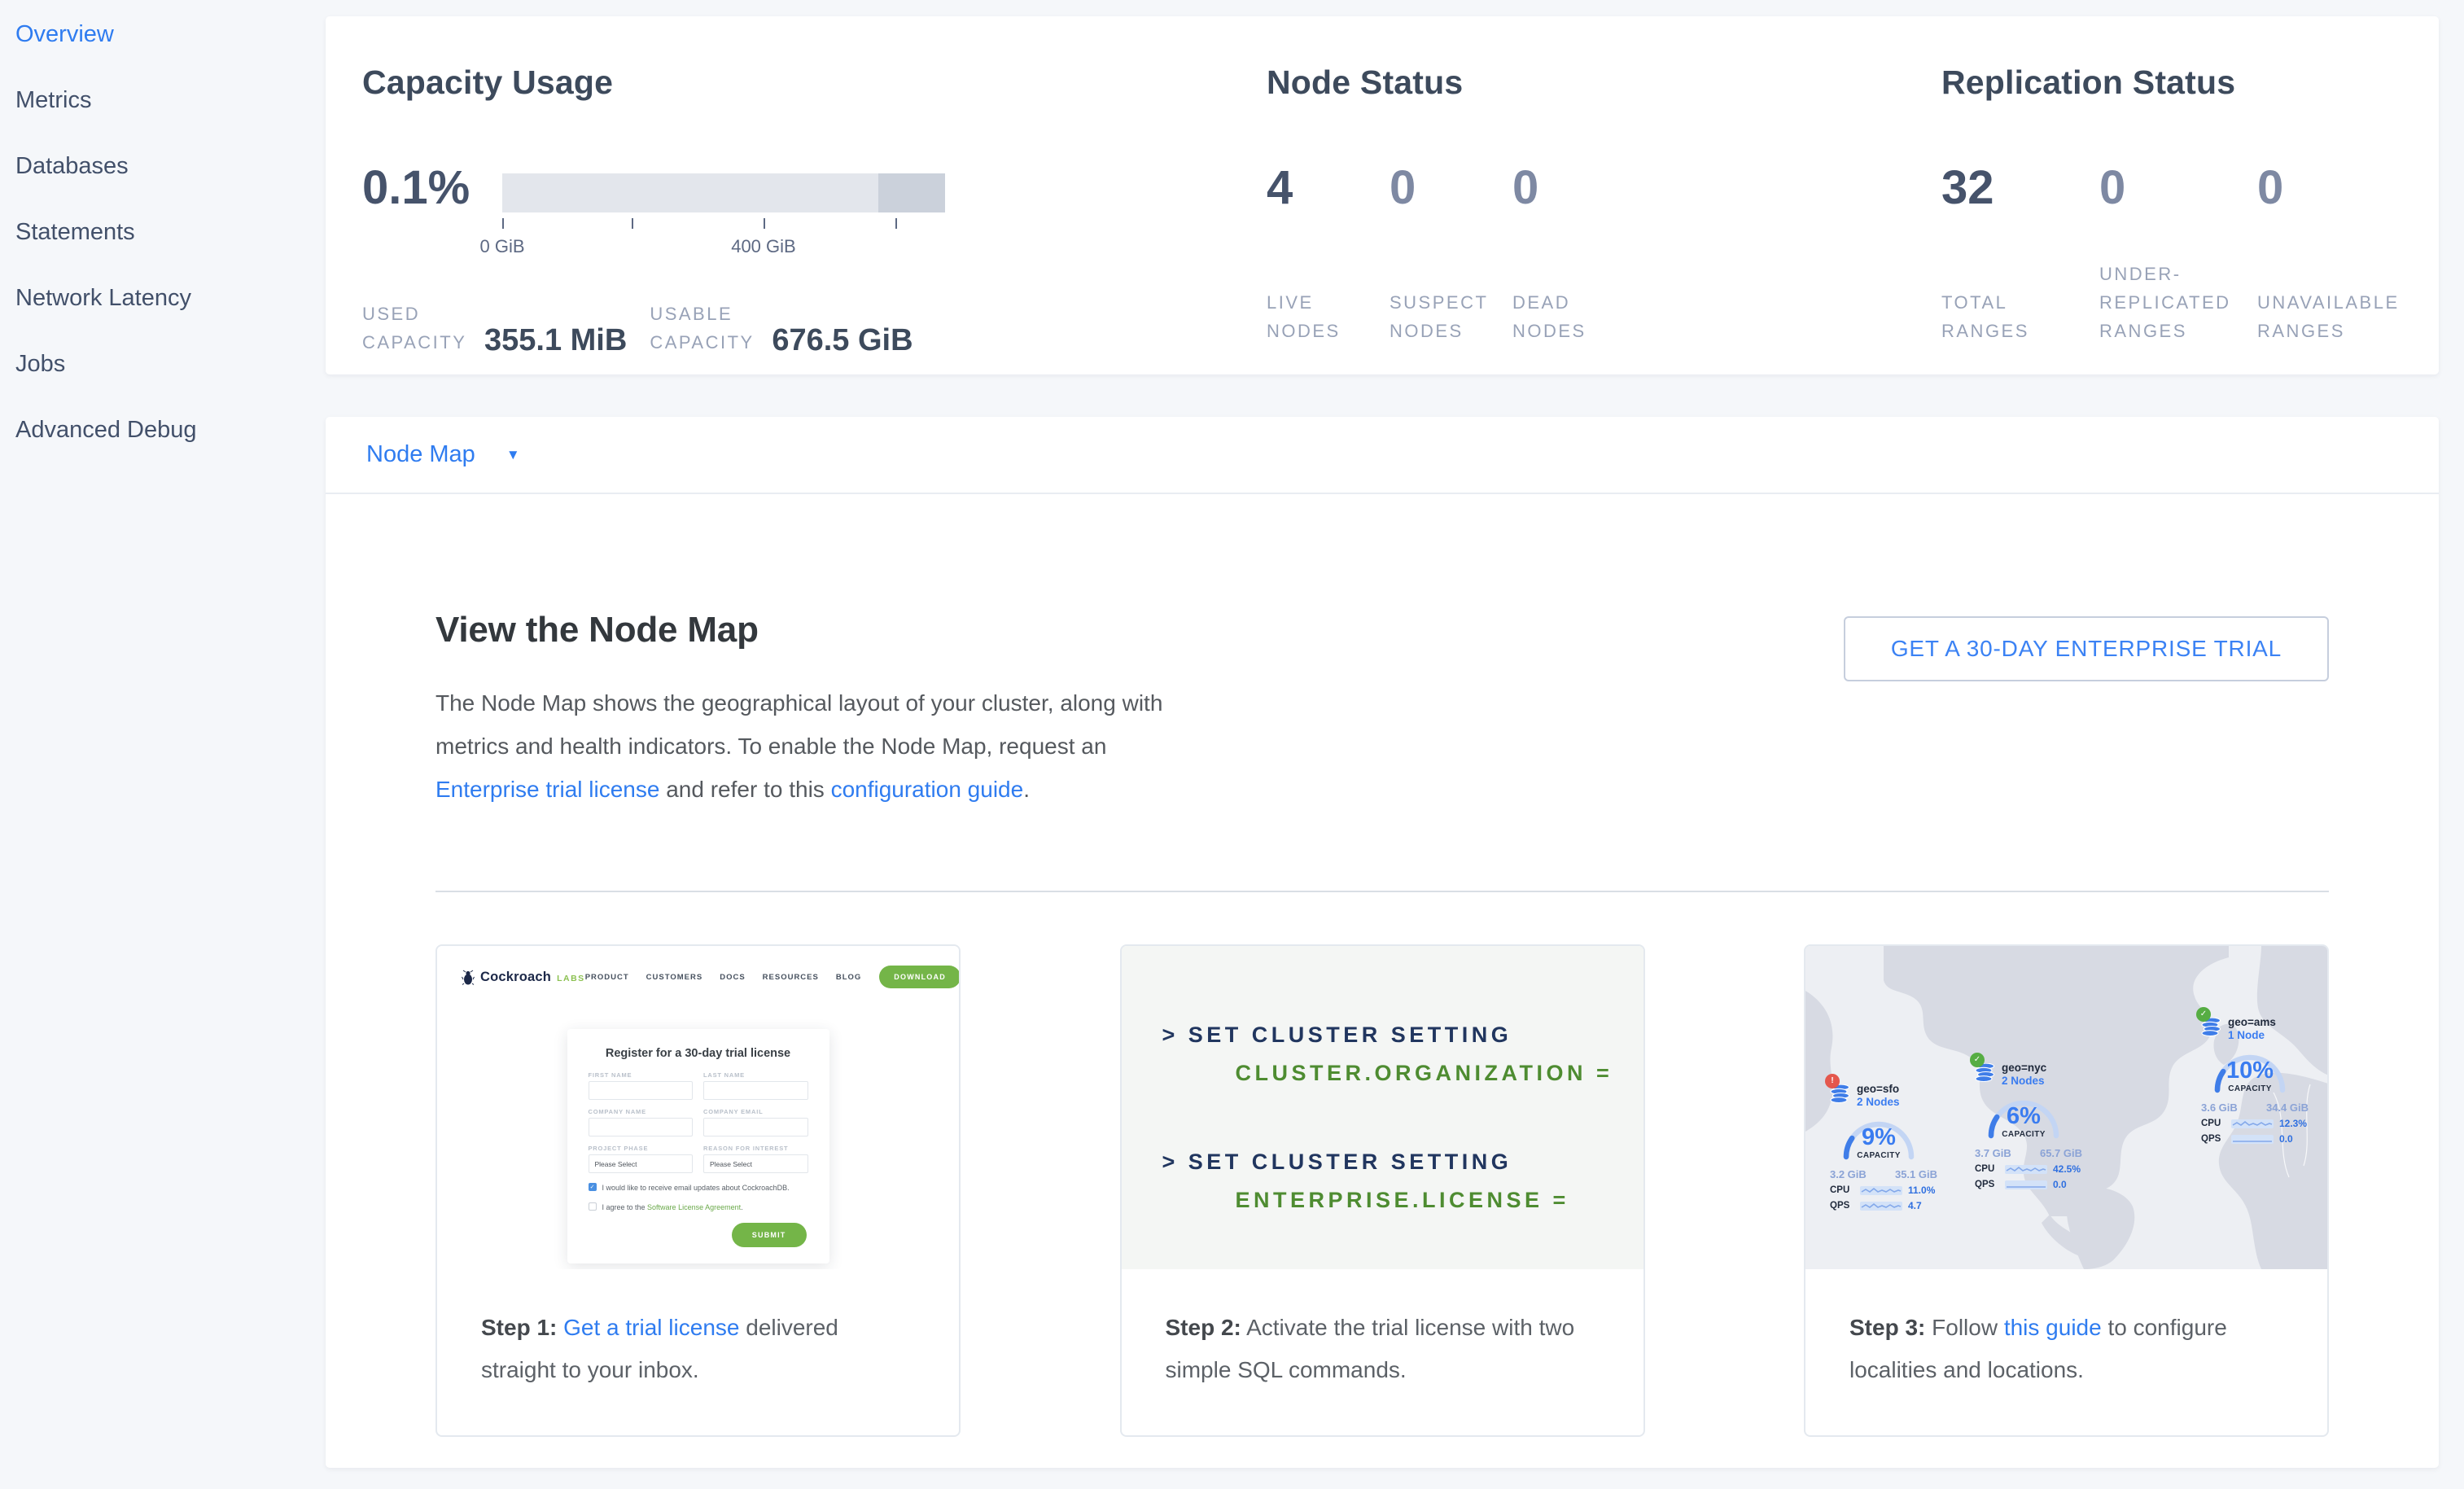 The image size is (2464, 1489). What do you see at coordinates (2034, 1070) in the screenshot?
I see `locality-header: ✓ geo=nyc 2 Nodes` at bounding box center [2034, 1070].